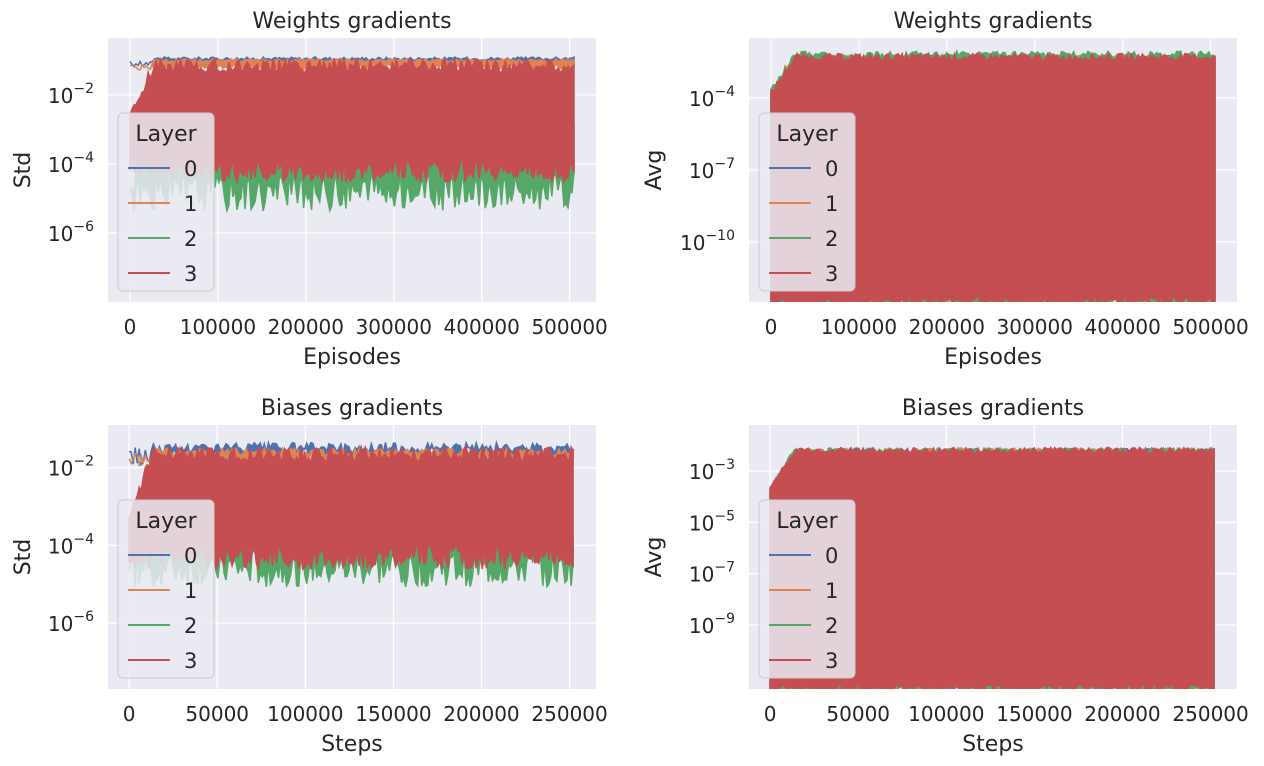 The image size is (1264, 766). I want to click on y-tick-label: 10⁻³, so click(712, 470).